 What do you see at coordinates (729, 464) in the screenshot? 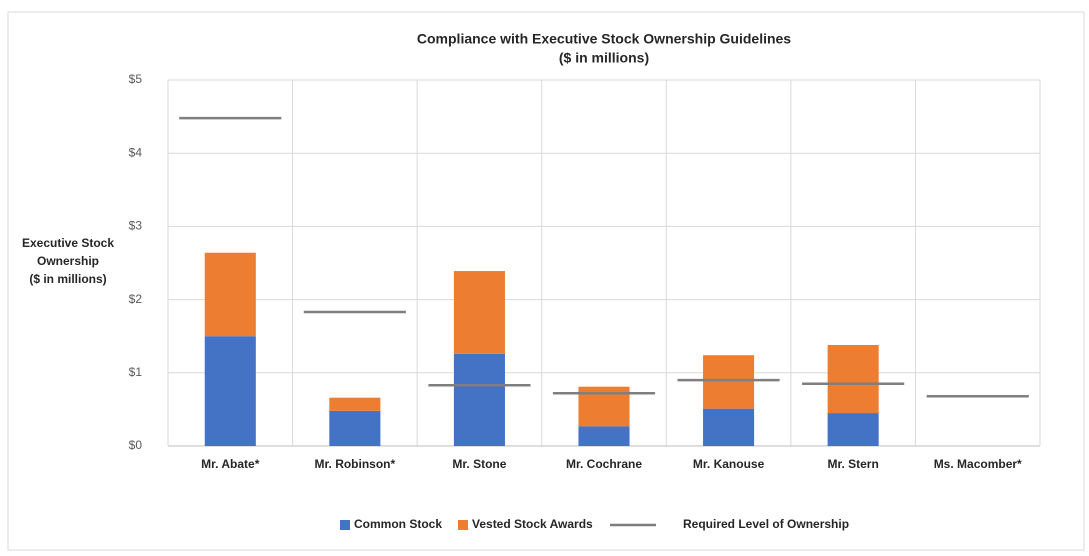
I see `x-tick-label: Mr. Kanouse` at bounding box center [729, 464].